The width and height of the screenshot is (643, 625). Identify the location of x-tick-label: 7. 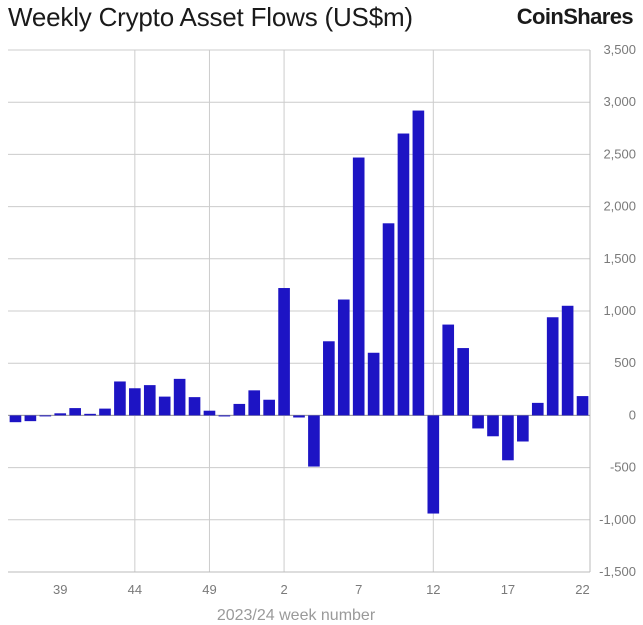
(358, 589).